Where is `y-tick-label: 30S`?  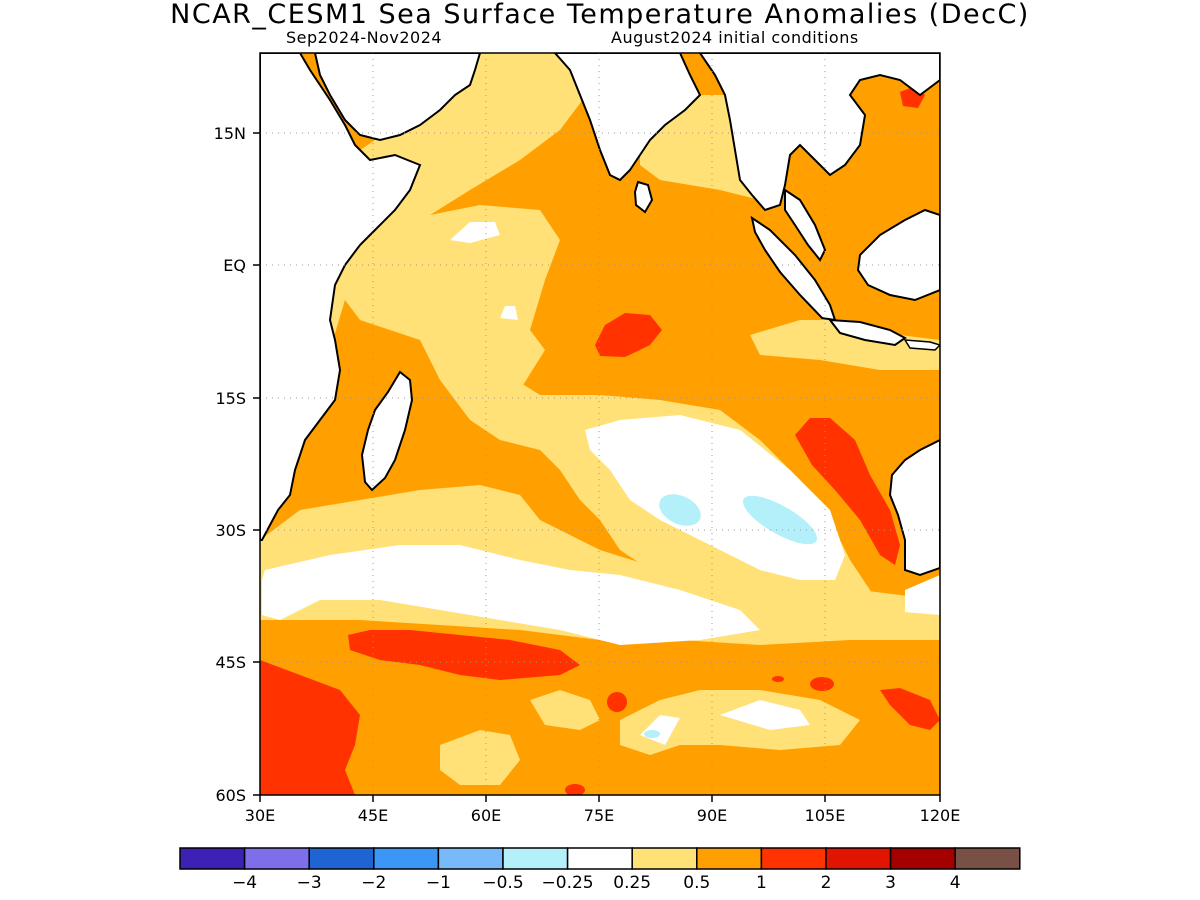 y-tick-label: 30S is located at coordinates (230, 530).